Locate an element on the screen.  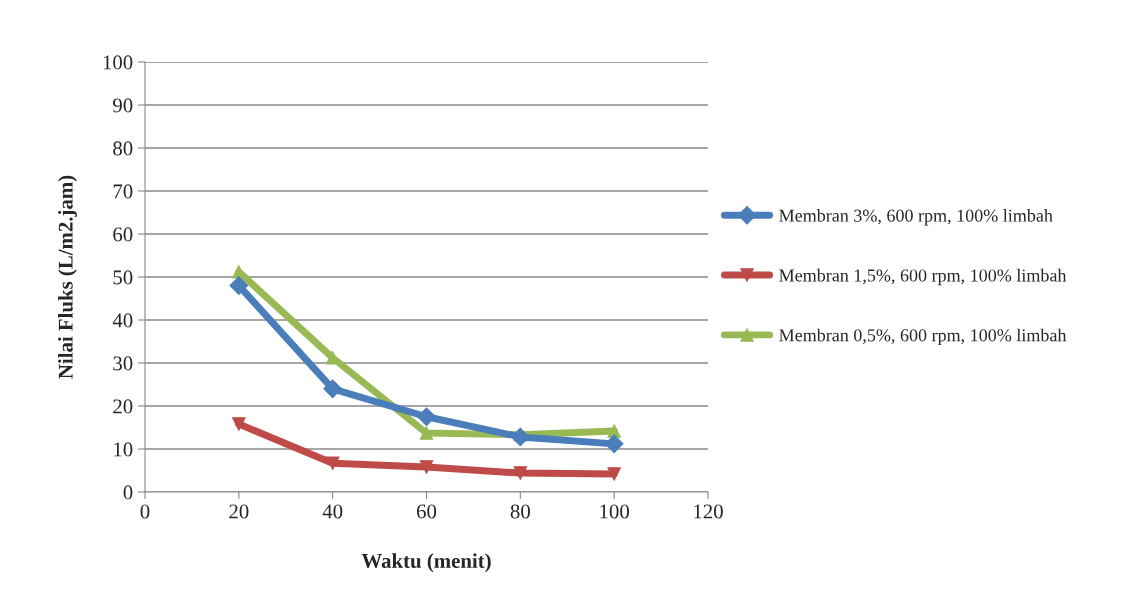
y-axis-title: Nilai Fluks (L/m2.jam) is located at coordinates (67, 277).